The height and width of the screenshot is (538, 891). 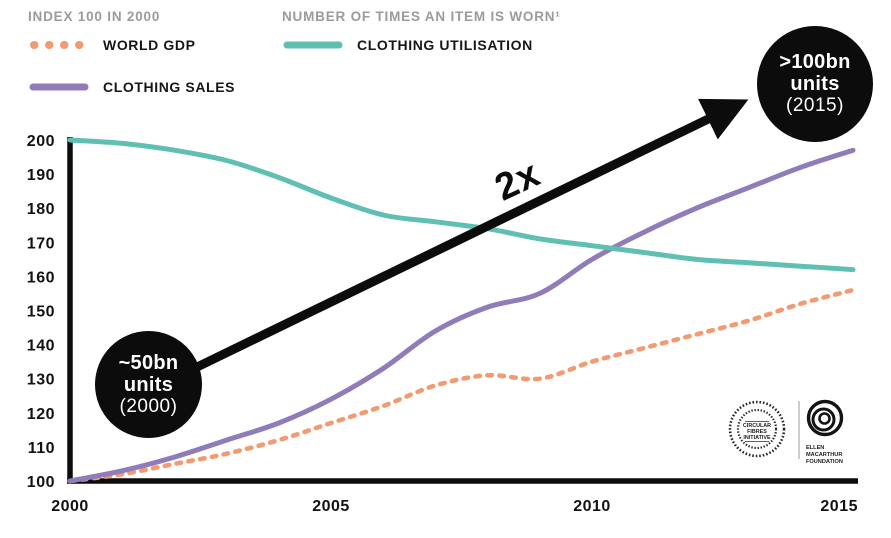 What do you see at coordinates (41, 448) in the screenshot?
I see `y-axis-tick-label: 110` at bounding box center [41, 448].